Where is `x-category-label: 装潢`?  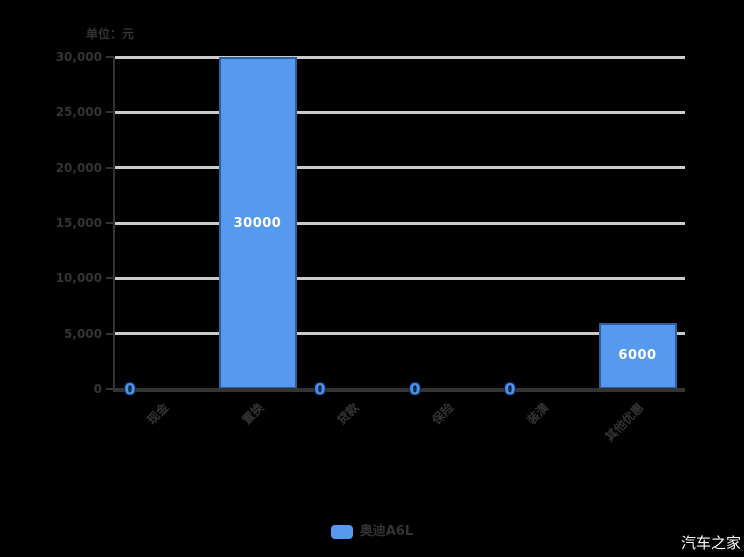 x-category-label: 装潢 is located at coordinates (538, 414).